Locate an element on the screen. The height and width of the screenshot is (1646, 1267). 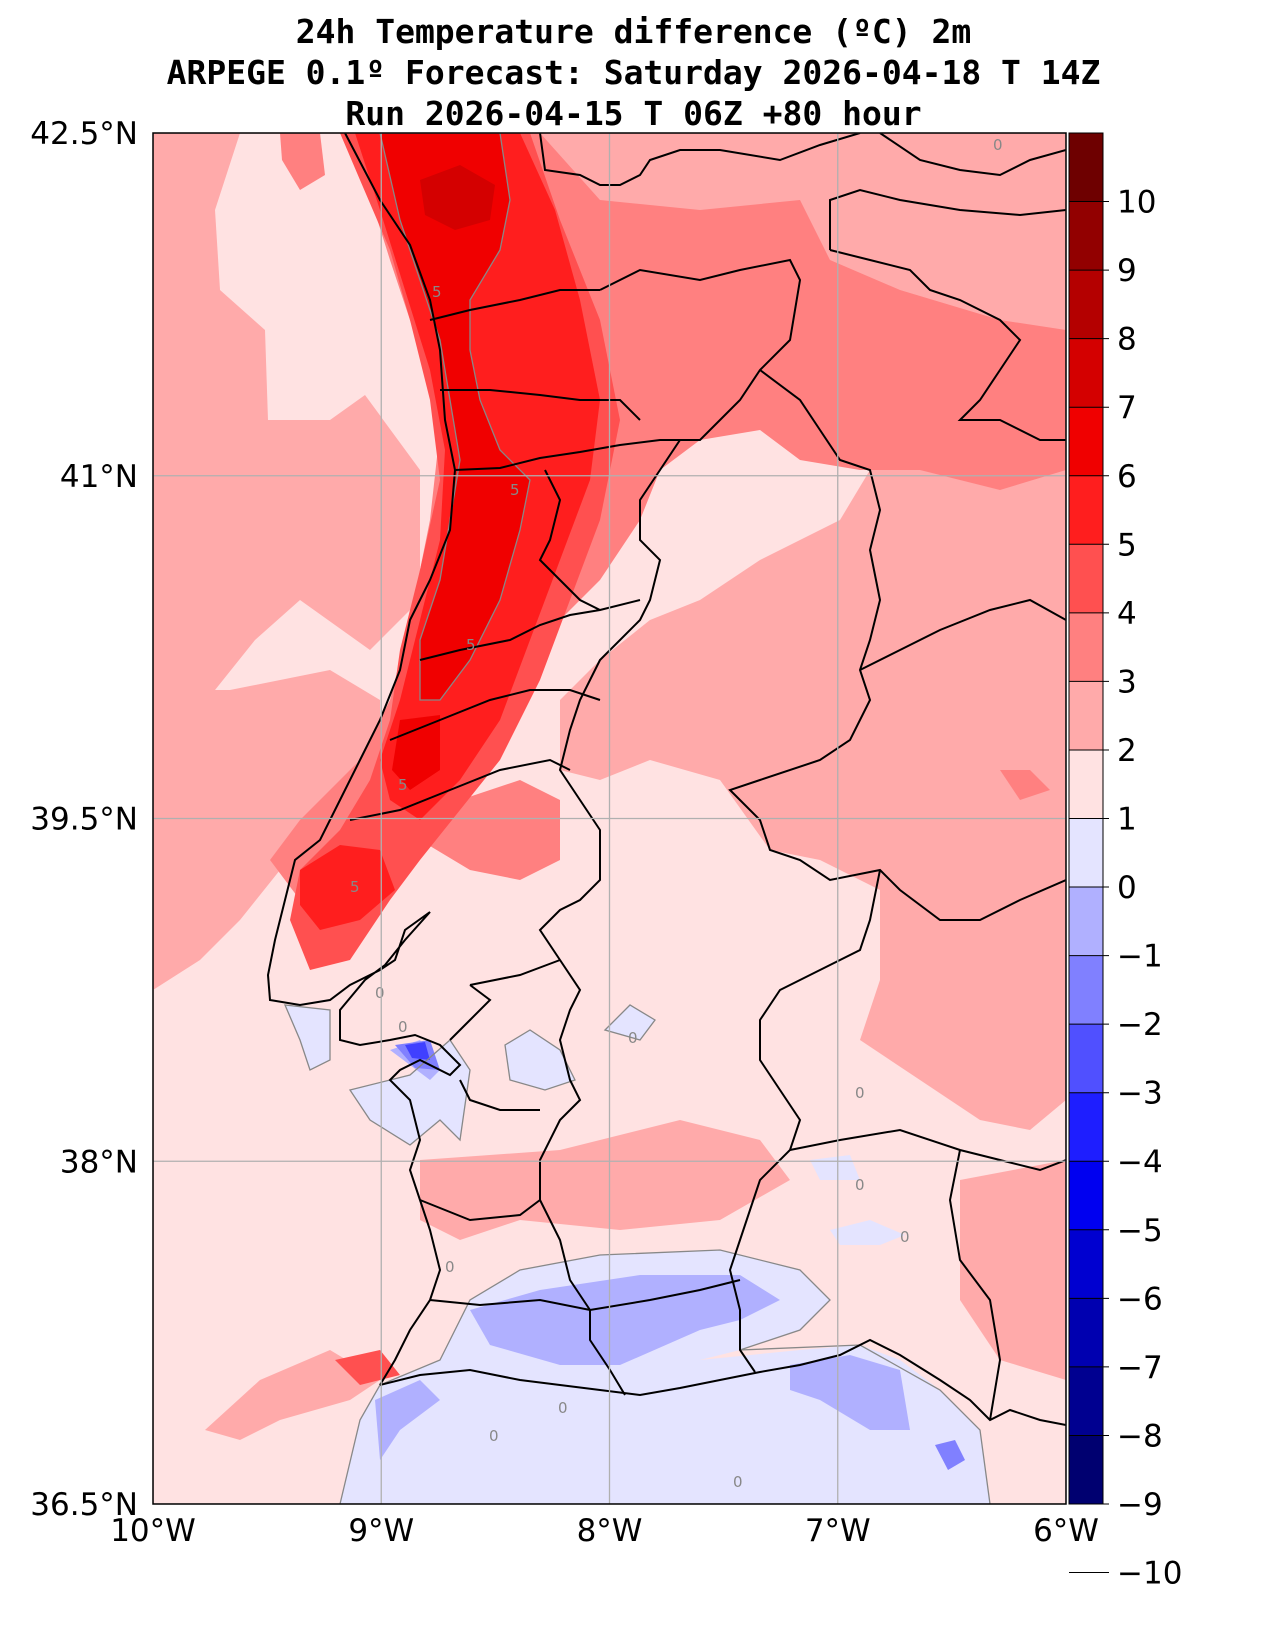
colorbar-label: −8 is located at coordinates (1140, 1436).